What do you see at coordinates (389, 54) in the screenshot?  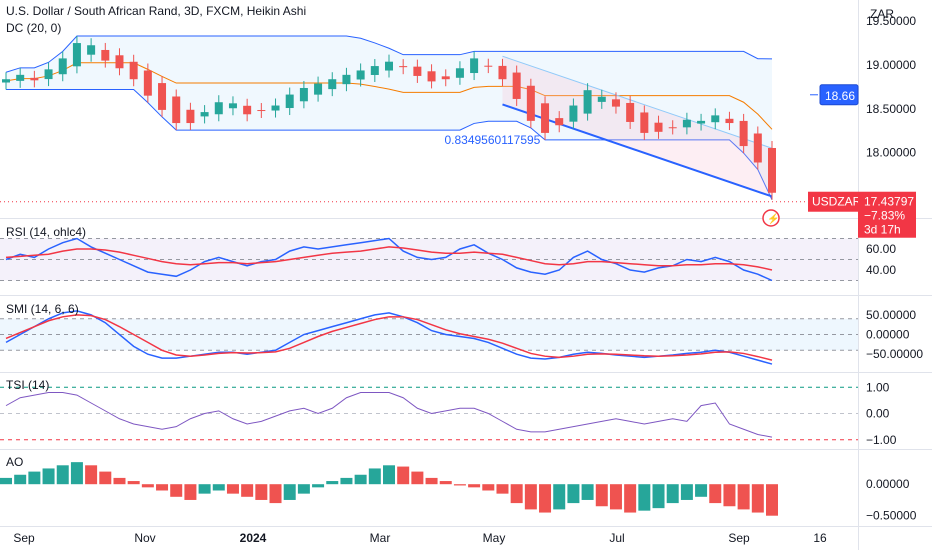 I see `donchian-upper` at bounding box center [389, 54].